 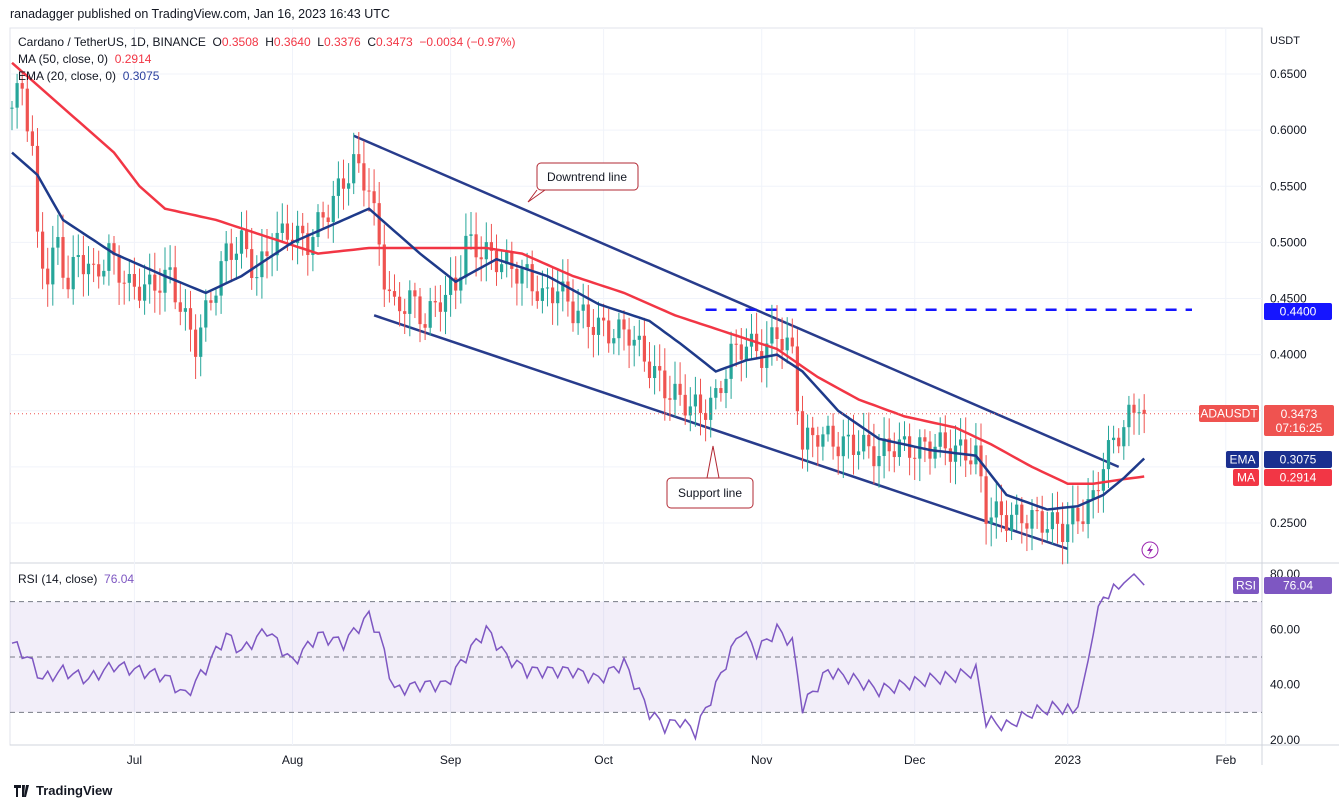 What do you see at coordinates (1229, 414) in the screenshot?
I see `symbol-tag: ADAUSDT` at bounding box center [1229, 414].